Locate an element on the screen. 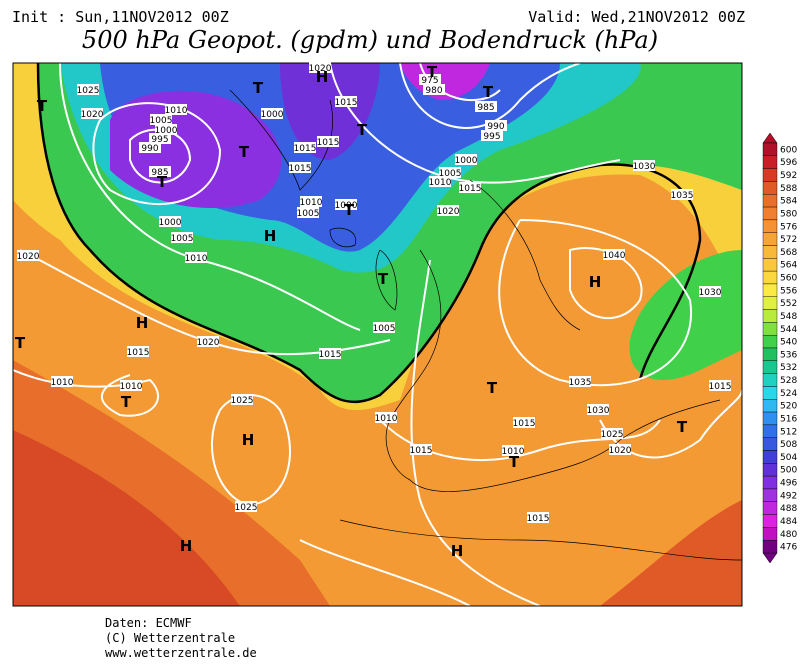 This screenshot has height=671, width=812. website: www.wetterzentrale.de is located at coordinates (181, 653).